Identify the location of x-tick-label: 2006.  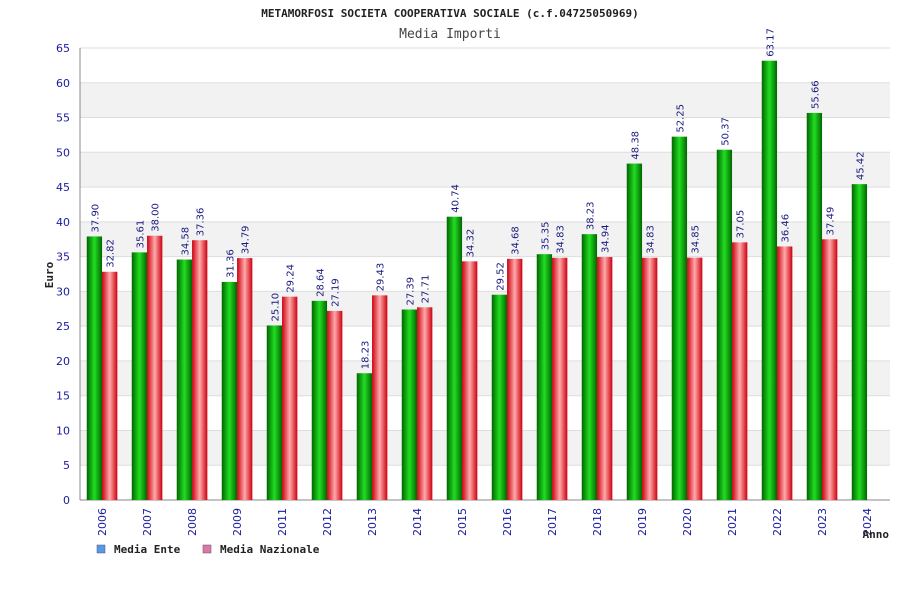
(102, 522).